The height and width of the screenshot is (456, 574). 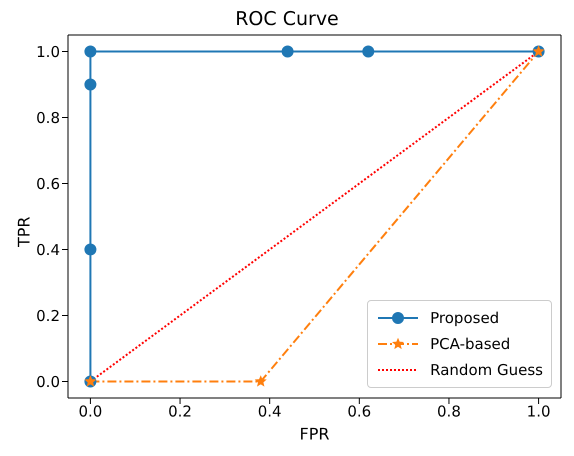 I want to click on chart-title: ROC Curve, so click(x=287, y=19).